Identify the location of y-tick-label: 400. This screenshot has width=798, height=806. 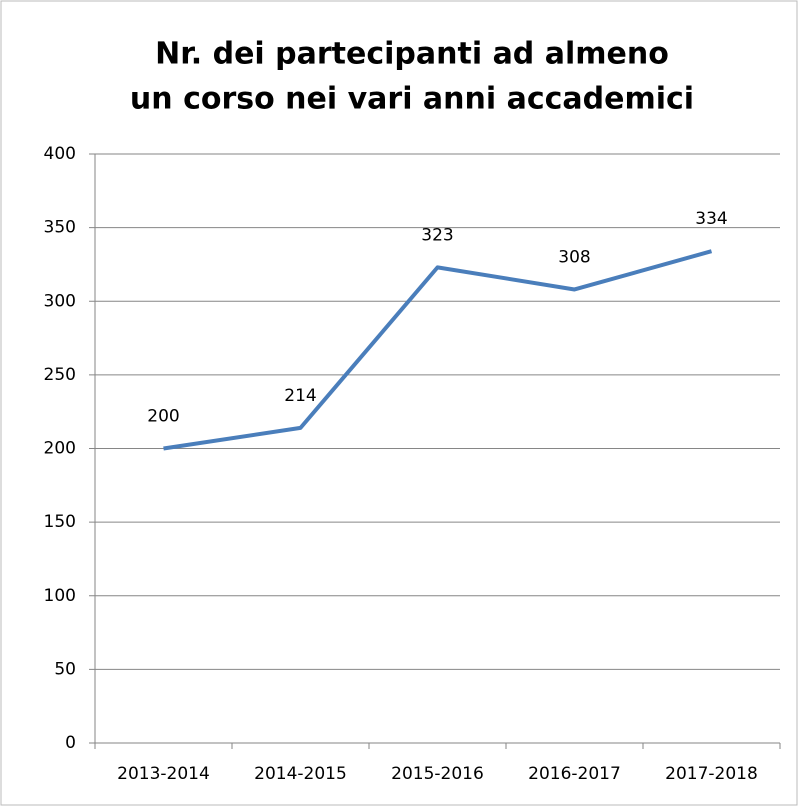
(60, 154).